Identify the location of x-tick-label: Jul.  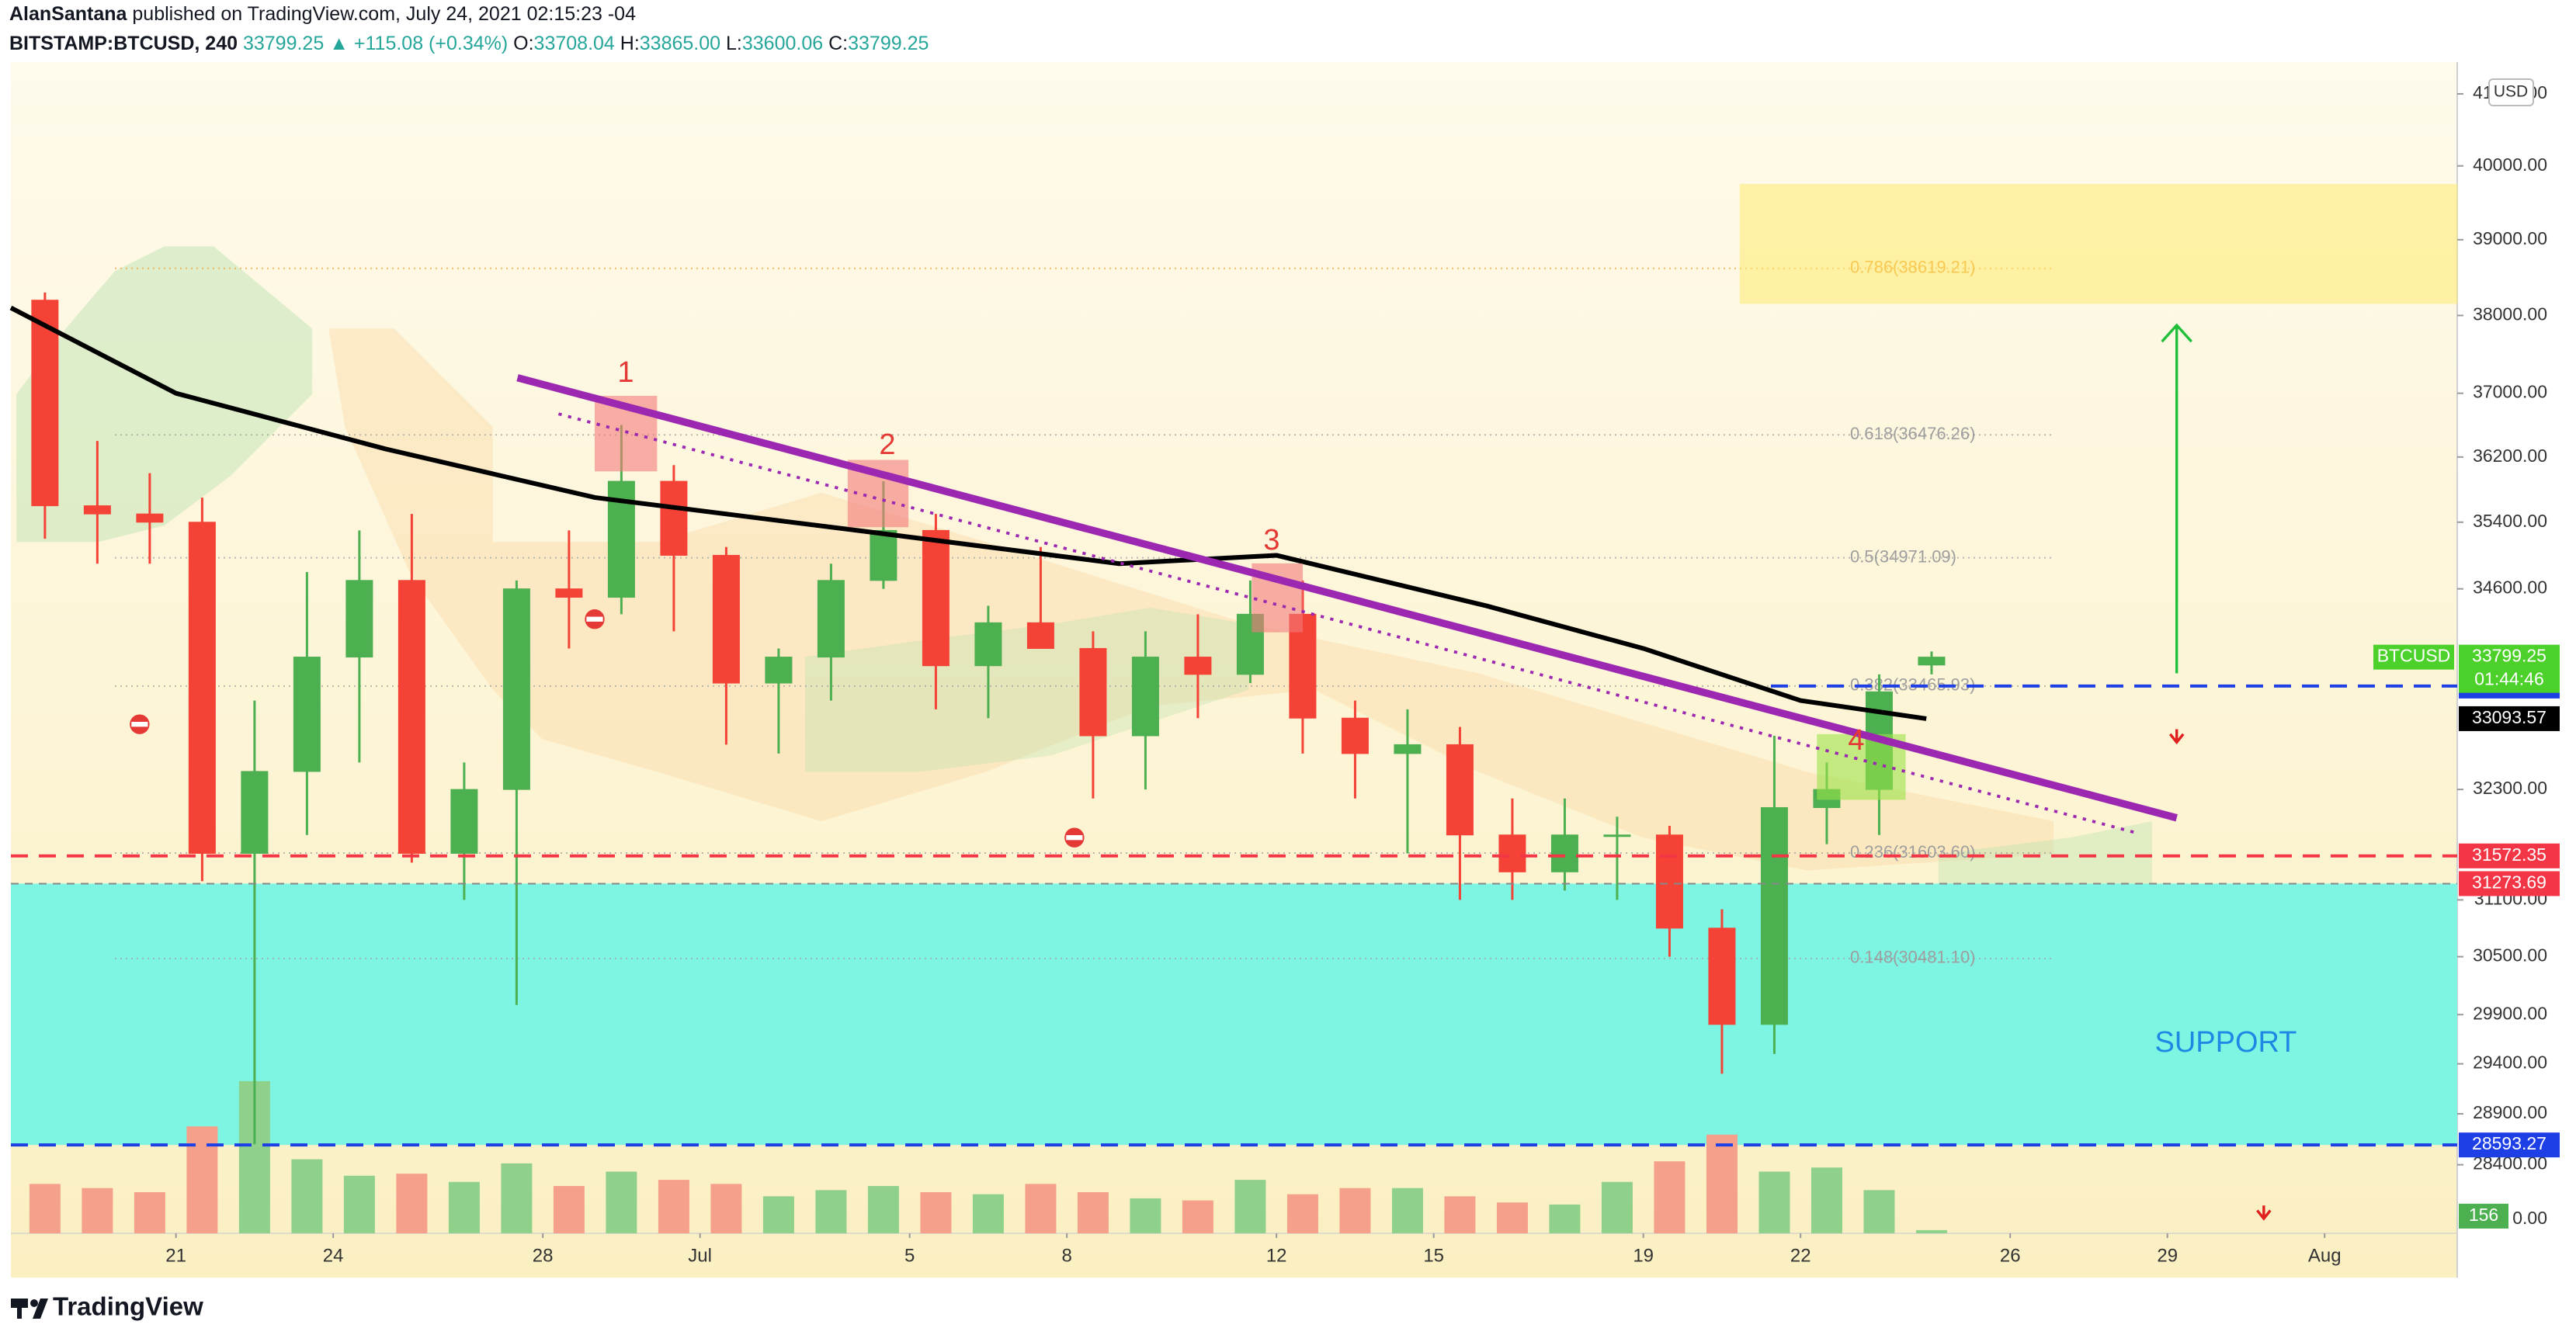
(700, 1256).